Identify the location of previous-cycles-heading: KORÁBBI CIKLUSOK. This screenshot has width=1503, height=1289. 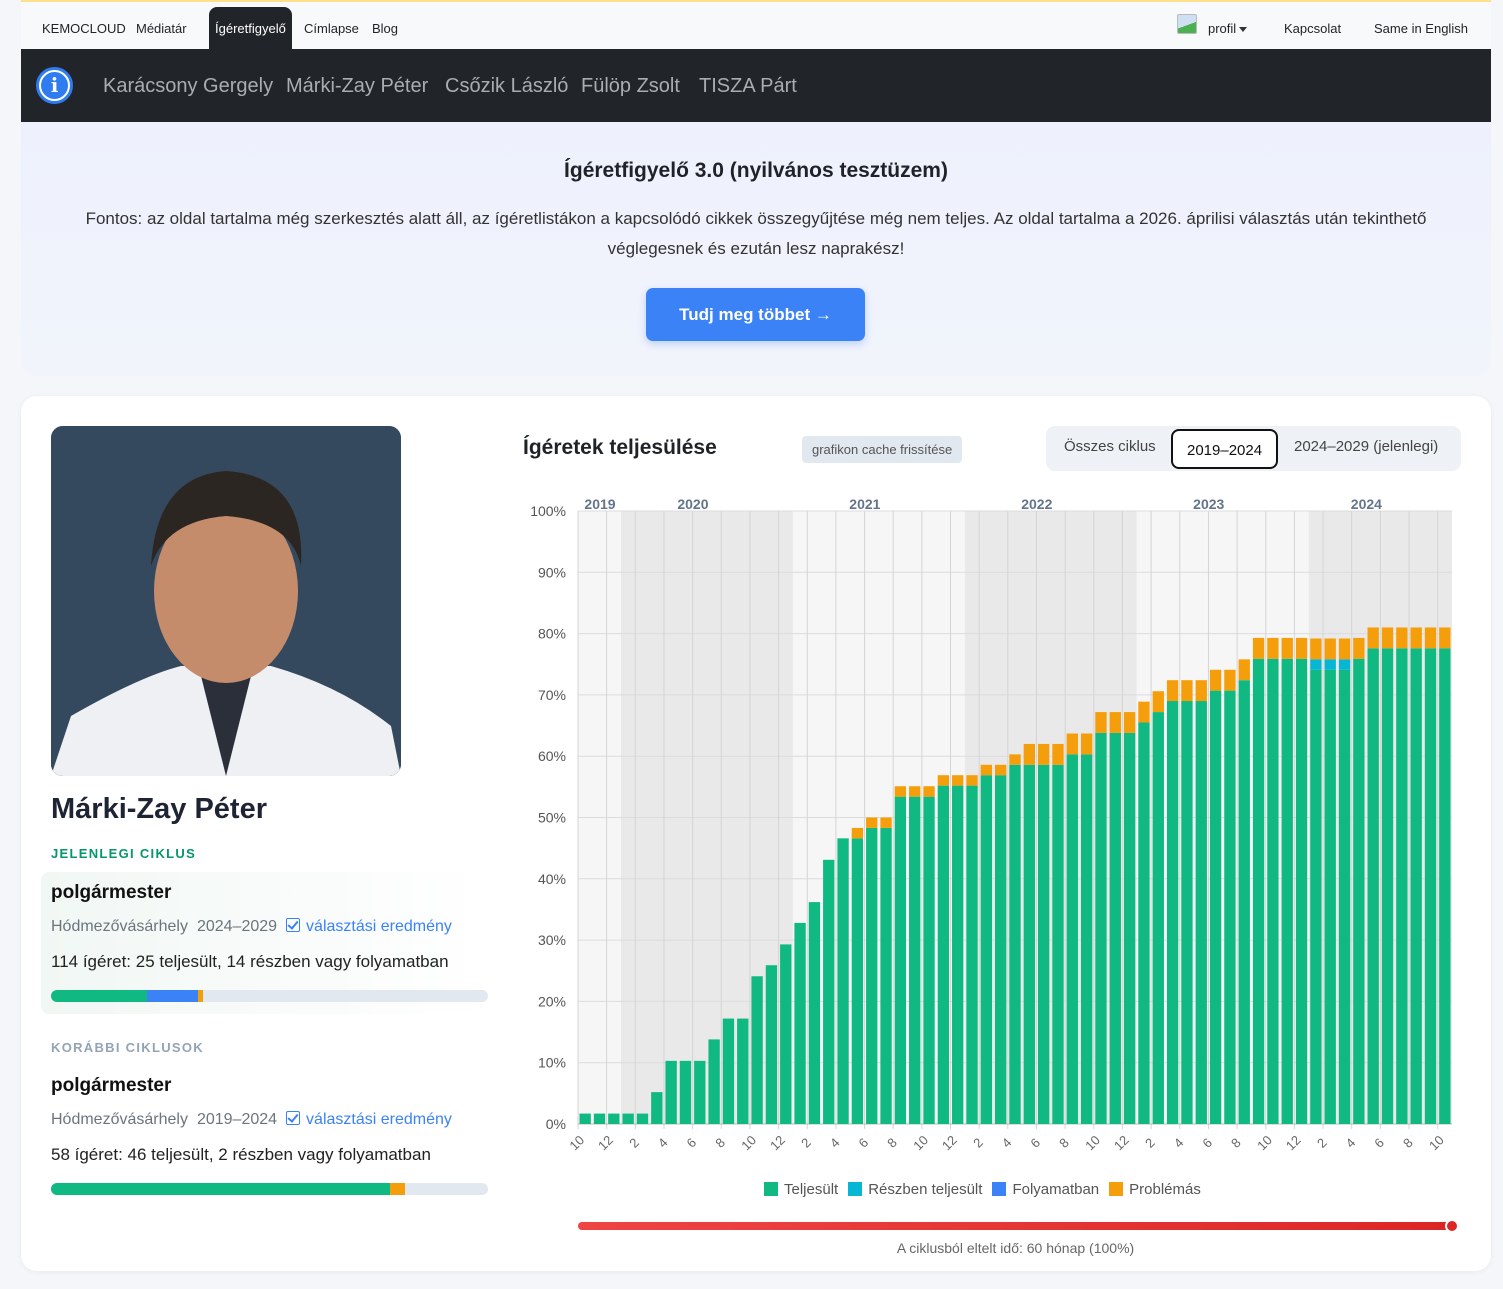
(127, 1047).